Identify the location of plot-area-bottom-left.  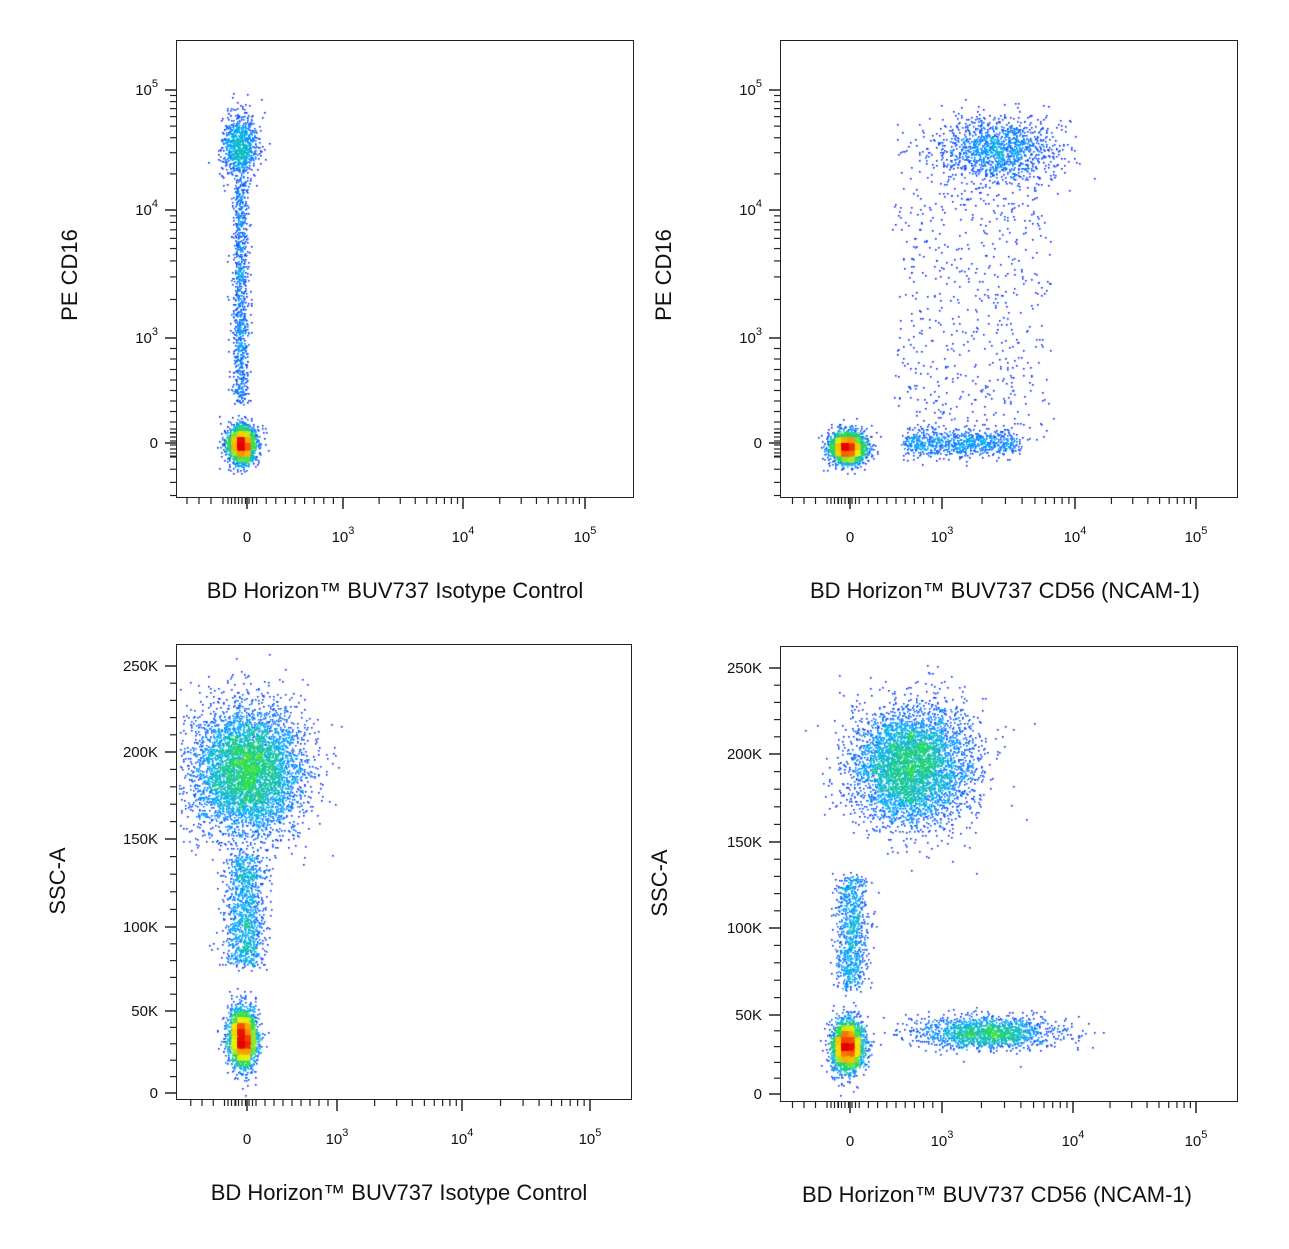
(404, 872).